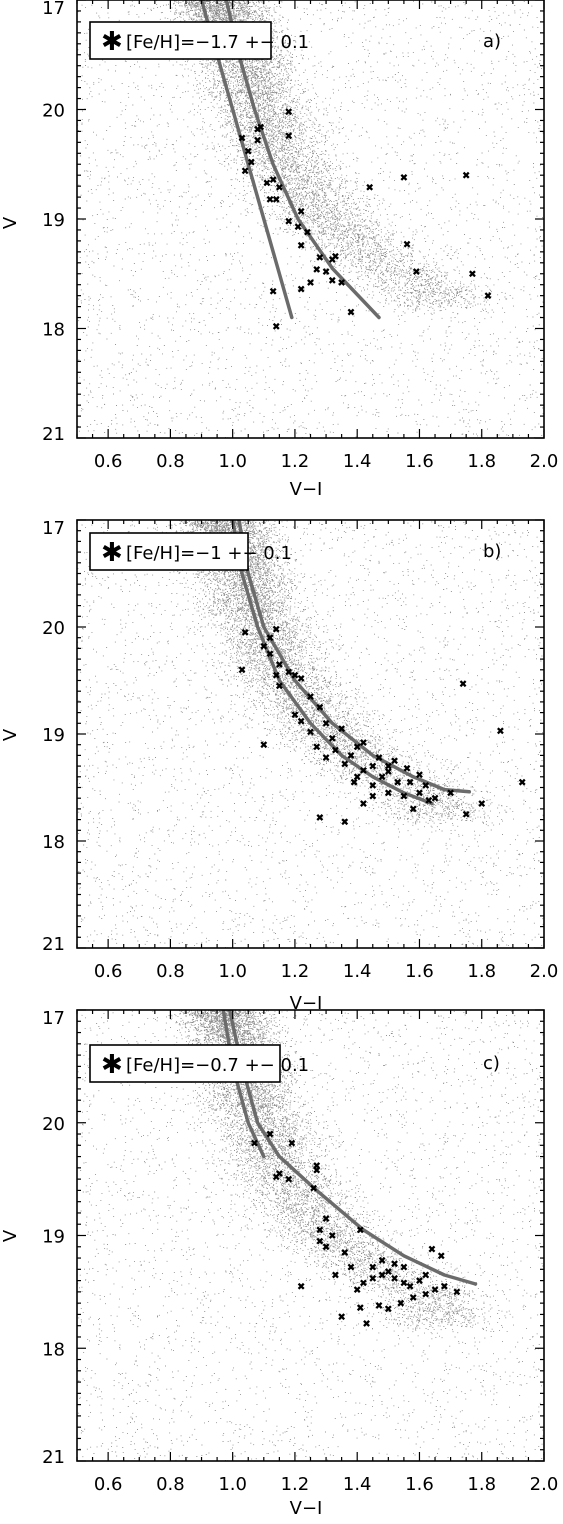 The image size is (563, 1524). I want to click on y-axis-label-b: V, so click(10, 734).